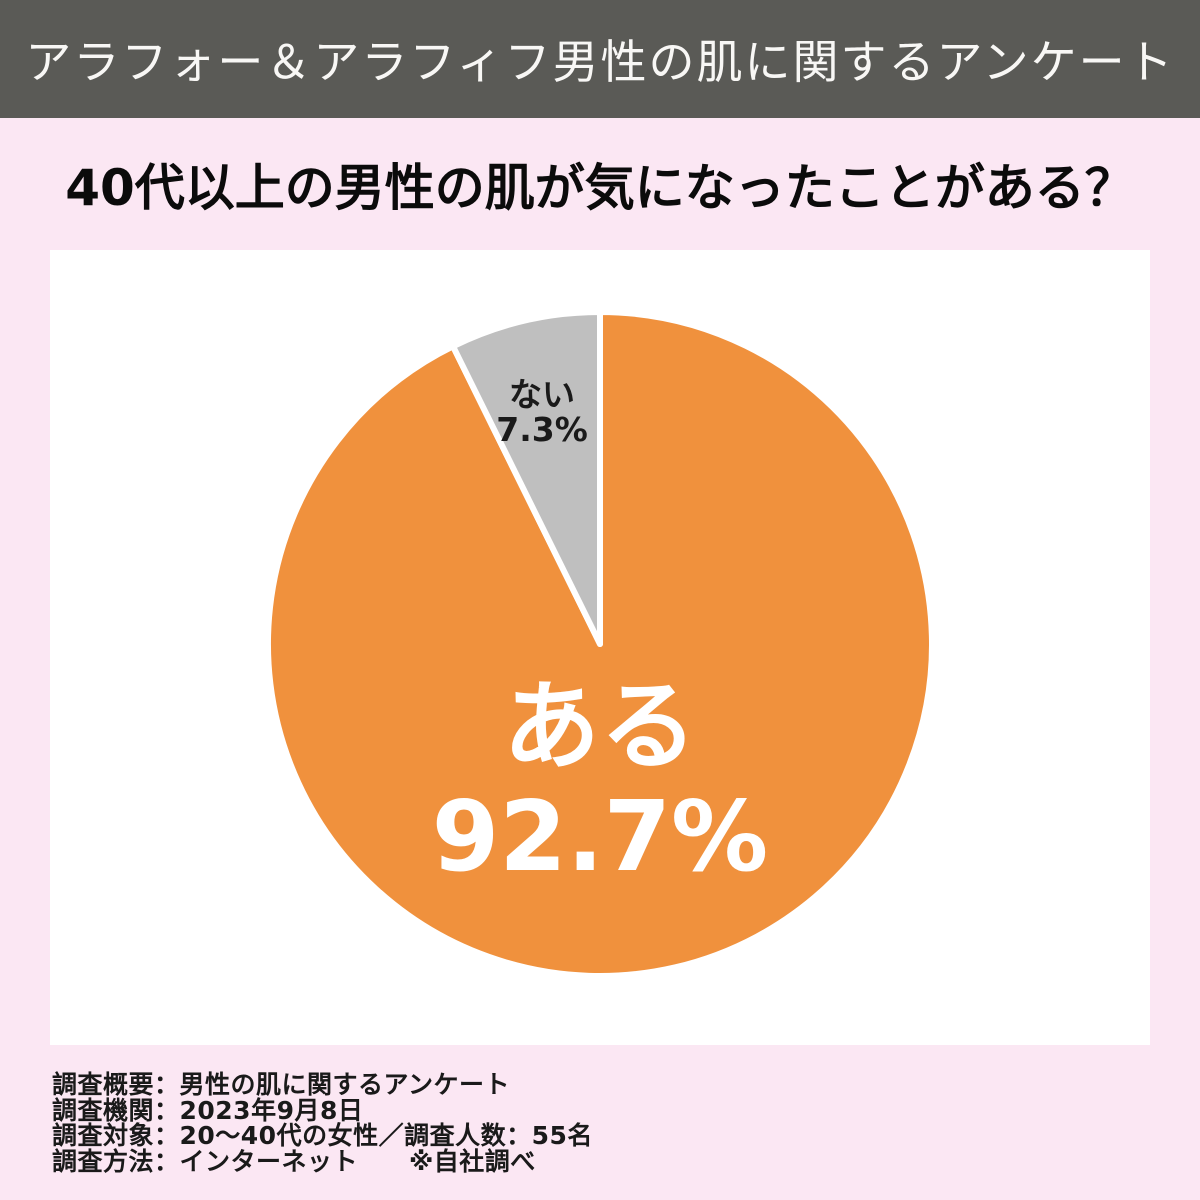  I want to click on question-title: 40代以上の男性の肌が気になったことがある？, so click(600, 188).